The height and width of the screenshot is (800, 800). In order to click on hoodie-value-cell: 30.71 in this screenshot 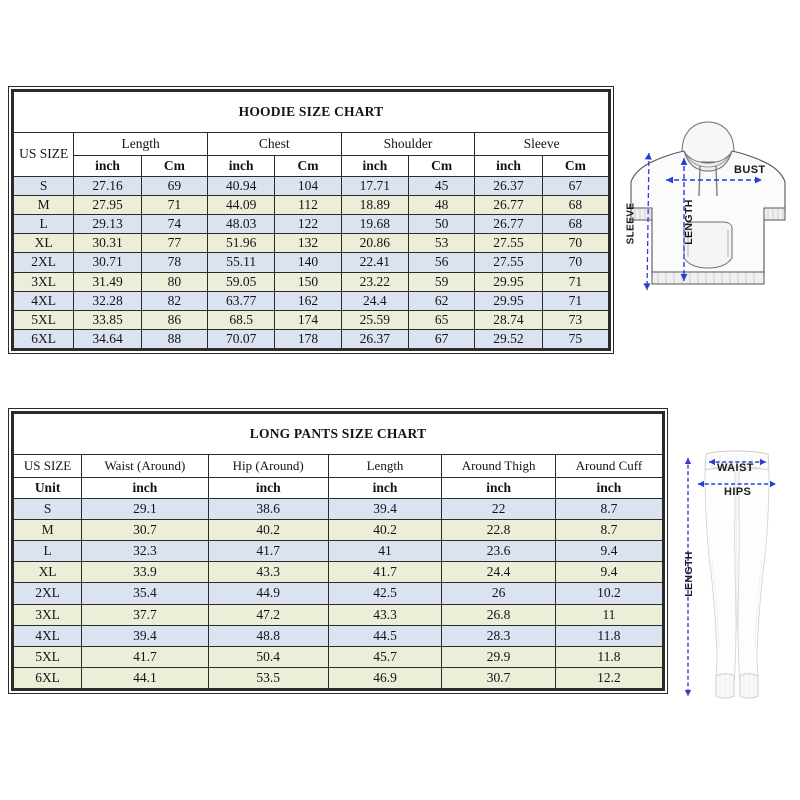, I will do `click(107, 262)`.